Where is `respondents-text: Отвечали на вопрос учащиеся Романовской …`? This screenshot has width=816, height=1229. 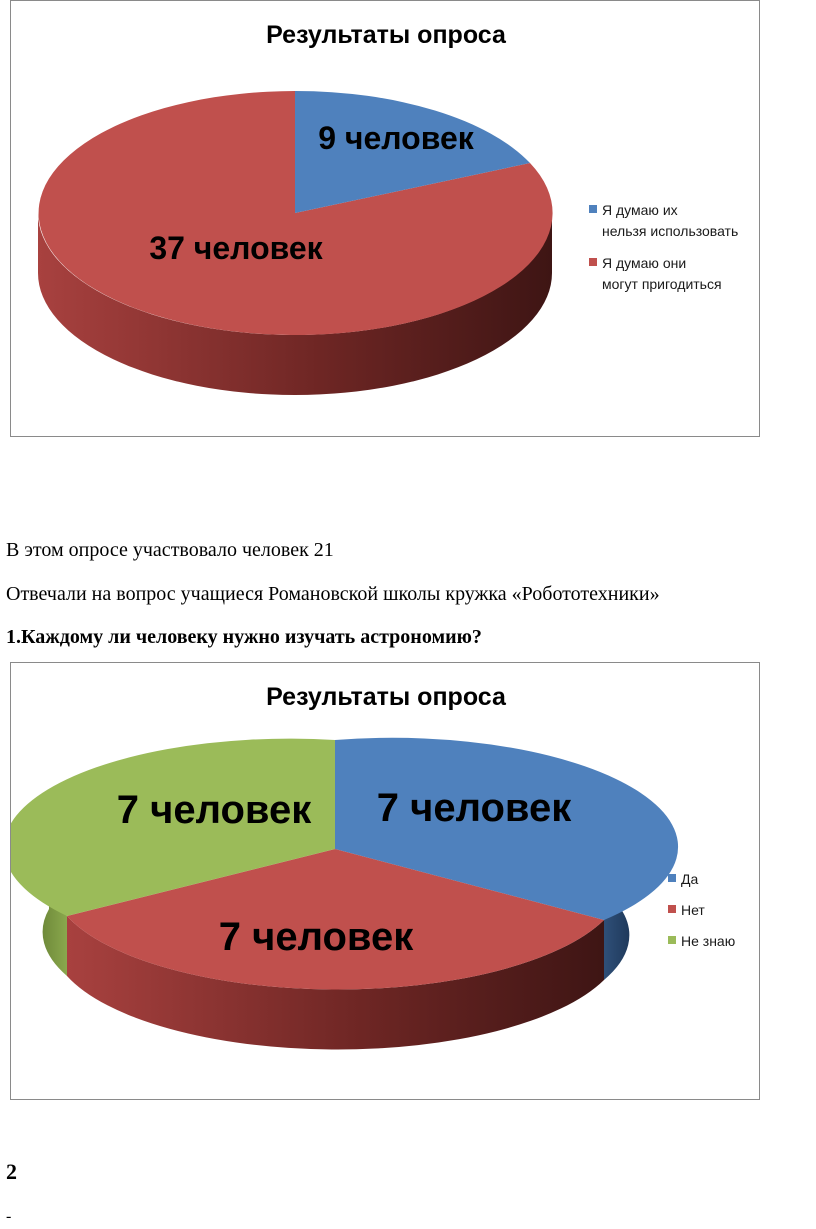
respondents-text: Отвечали на вопрос учащиеся Романовской … is located at coordinates (333, 594).